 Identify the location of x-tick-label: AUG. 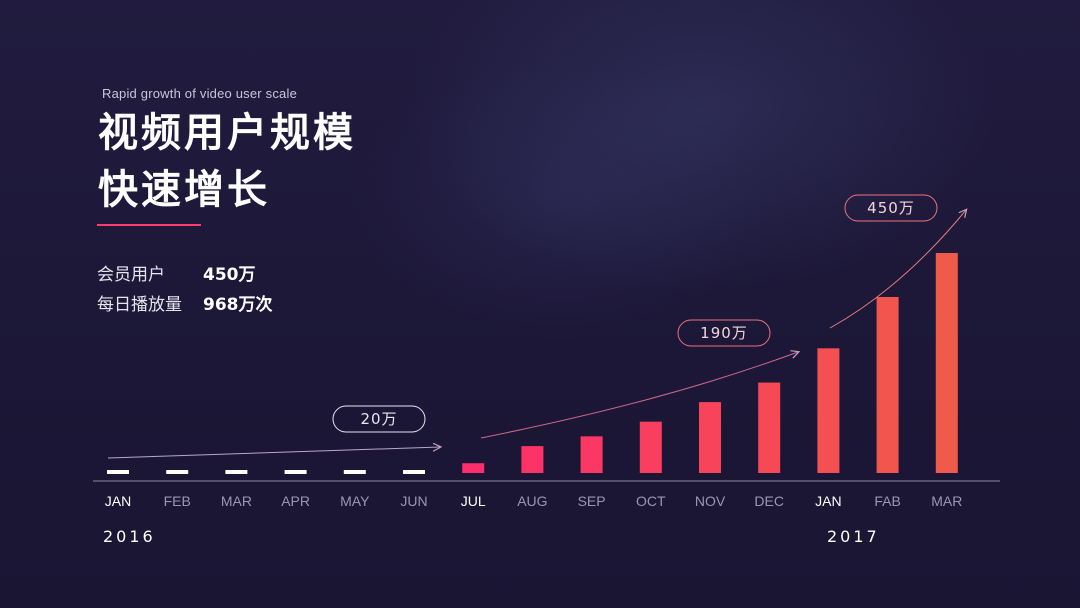
(532, 501).